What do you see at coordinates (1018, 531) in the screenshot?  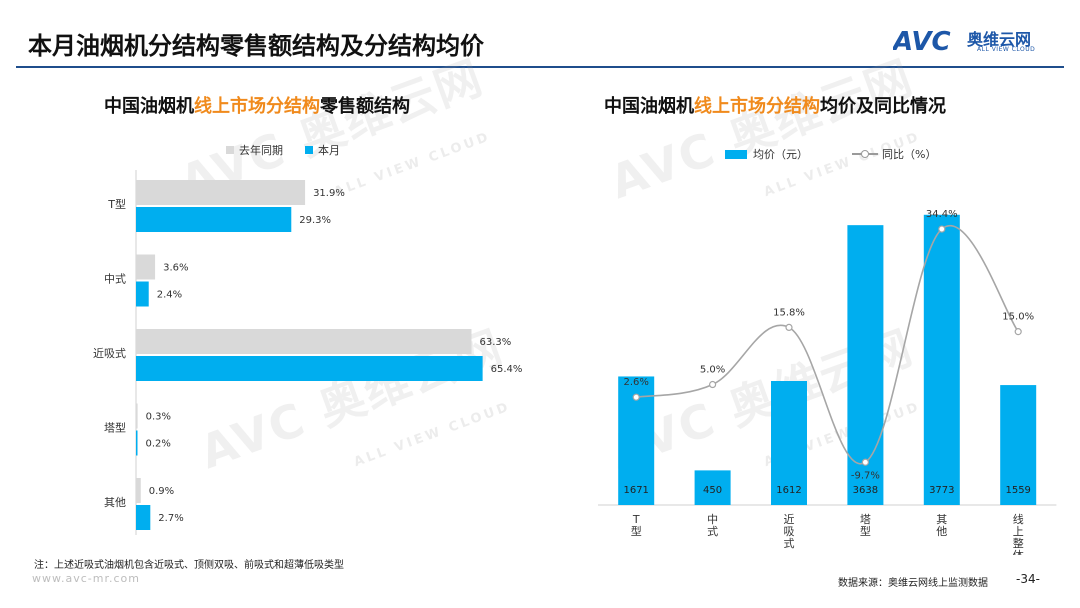 I see `category-label: 上` at bounding box center [1018, 531].